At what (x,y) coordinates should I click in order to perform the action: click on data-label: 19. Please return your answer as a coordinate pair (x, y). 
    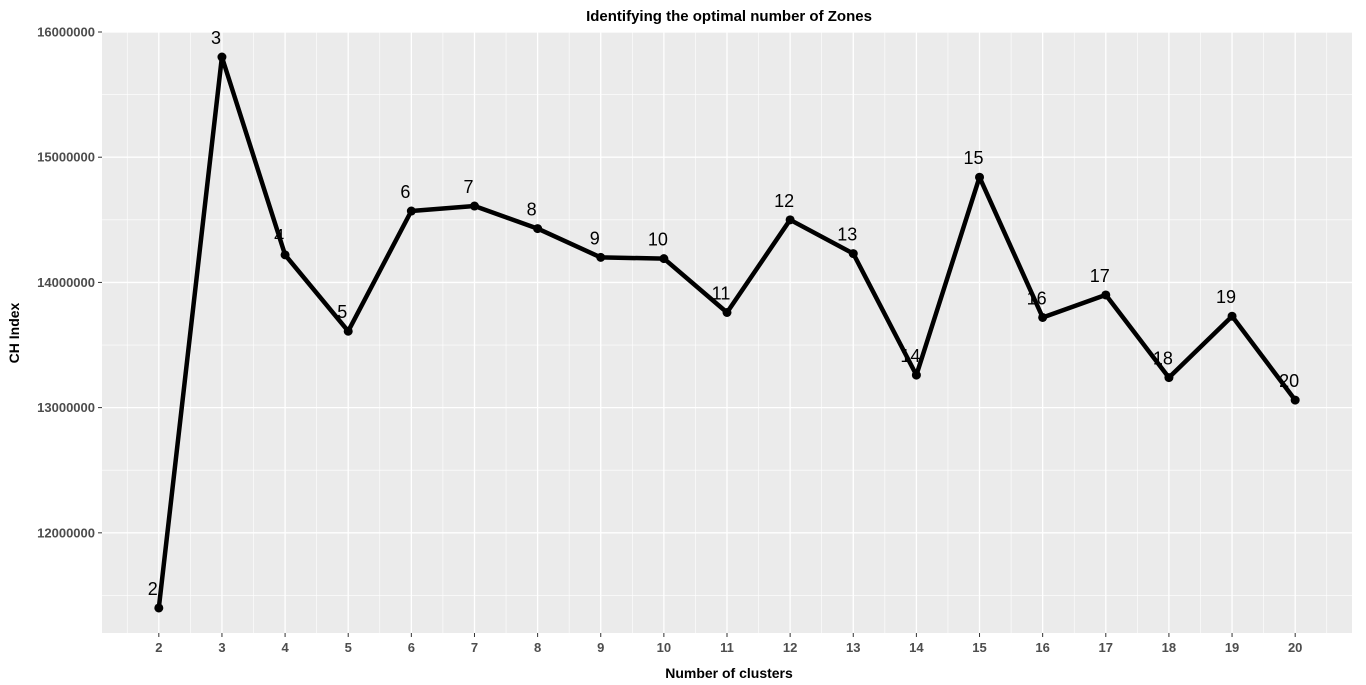
    Looking at the image, I should click on (1226, 297).